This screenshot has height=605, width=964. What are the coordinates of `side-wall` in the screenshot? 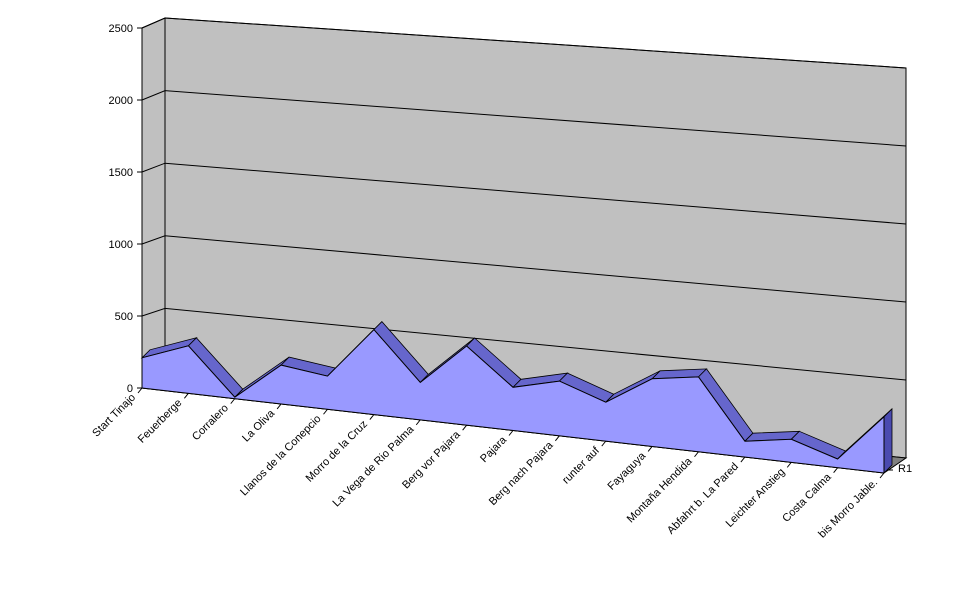 It's located at (153, 203).